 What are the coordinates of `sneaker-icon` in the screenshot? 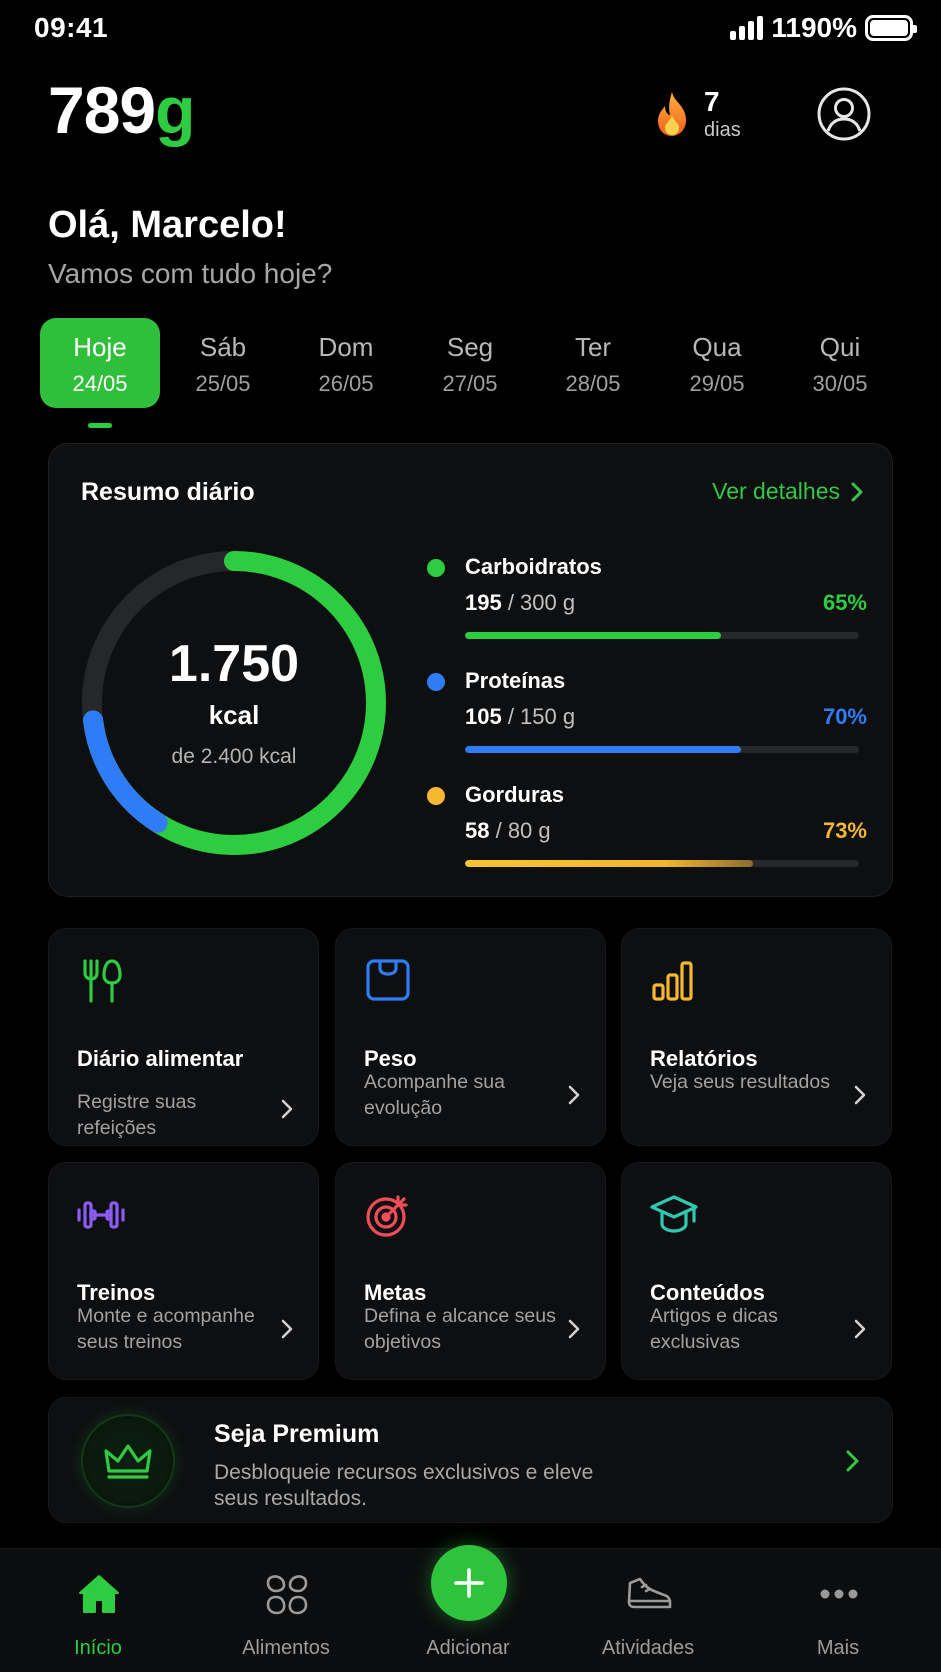 It's located at (649, 1593).